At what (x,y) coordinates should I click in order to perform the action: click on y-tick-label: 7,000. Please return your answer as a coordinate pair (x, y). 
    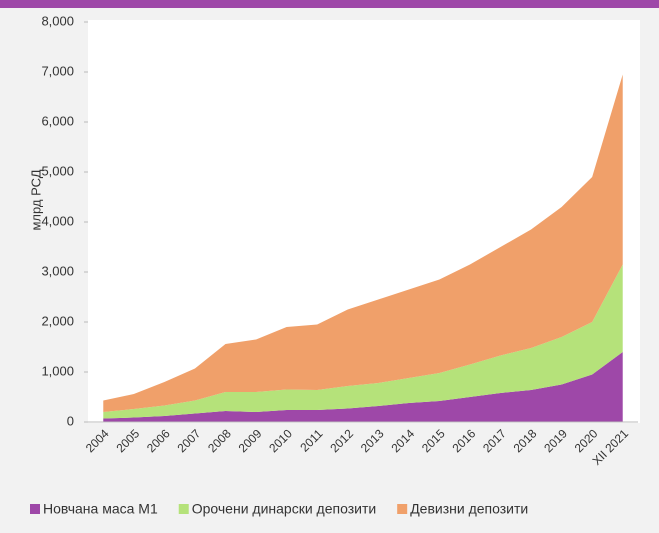
    Looking at the image, I should click on (57, 70).